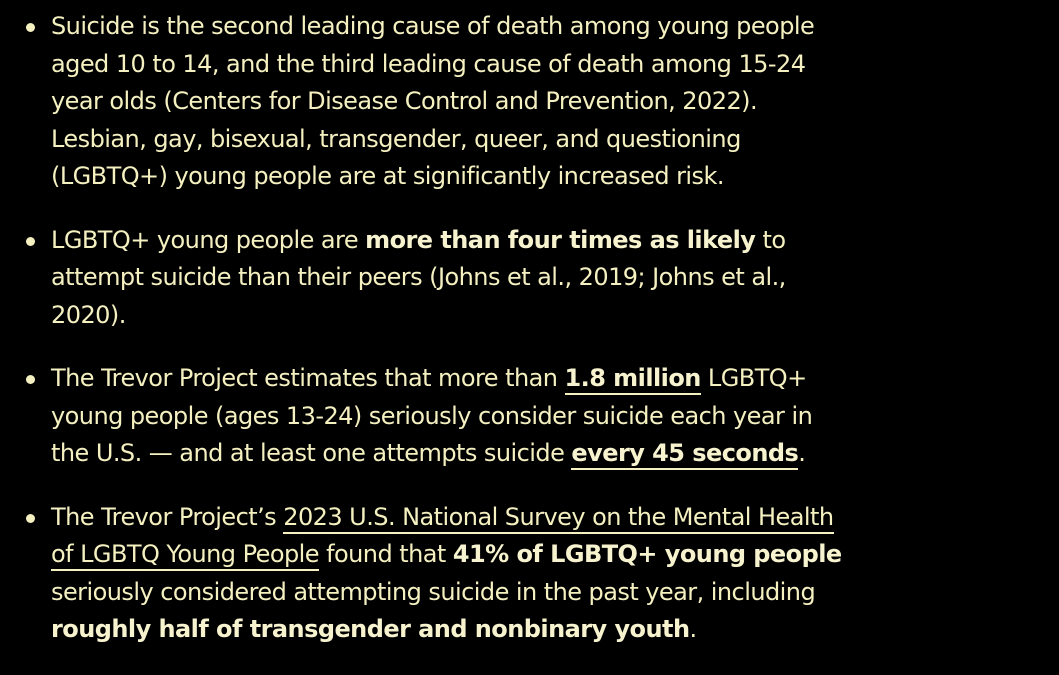 The image size is (1059, 675). Describe the element at coordinates (386, 554) in the screenshot. I see `fact-text: found that` at that location.